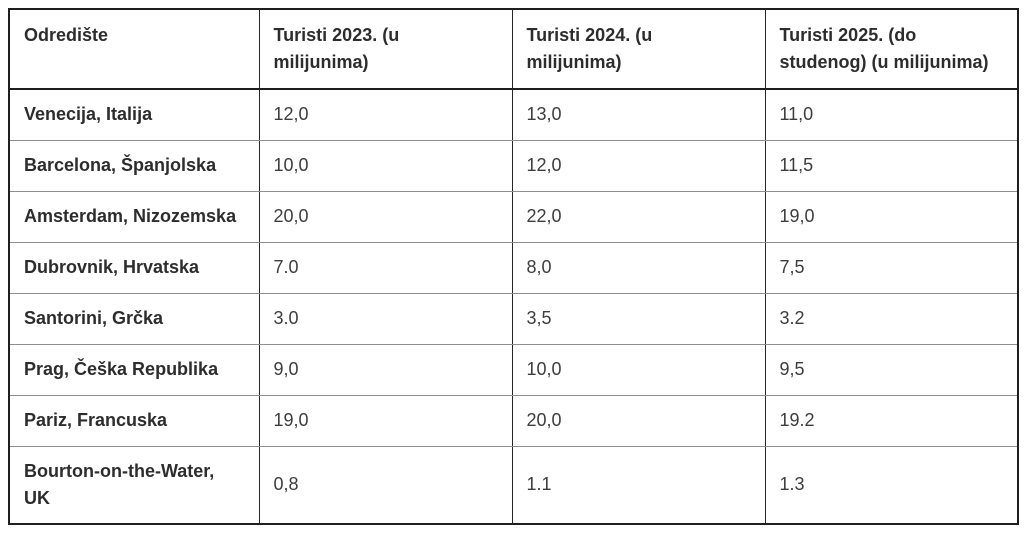  Describe the element at coordinates (638, 369) in the screenshot. I see `cell-2024: 10,0` at that location.